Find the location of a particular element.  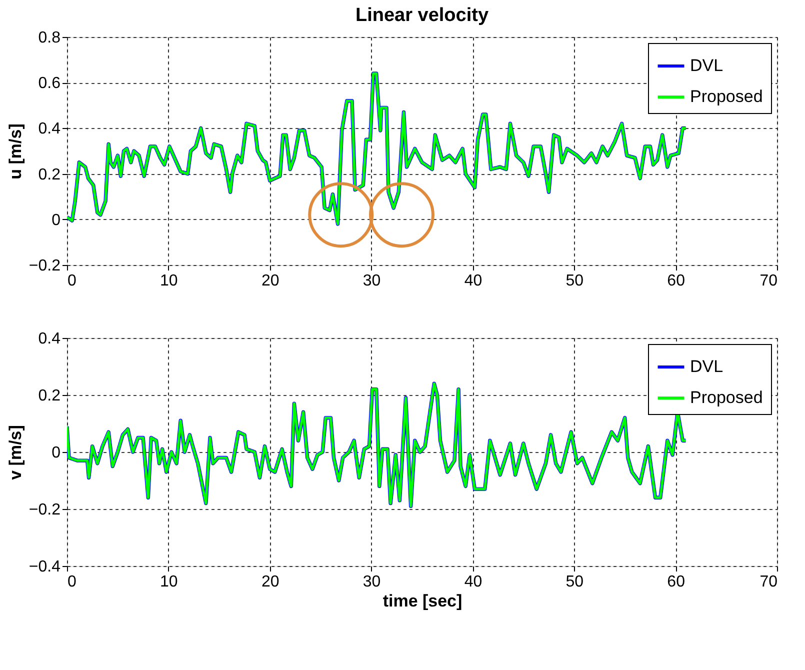

y-axis-title: v [m/s] is located at coordinates (15, 452).